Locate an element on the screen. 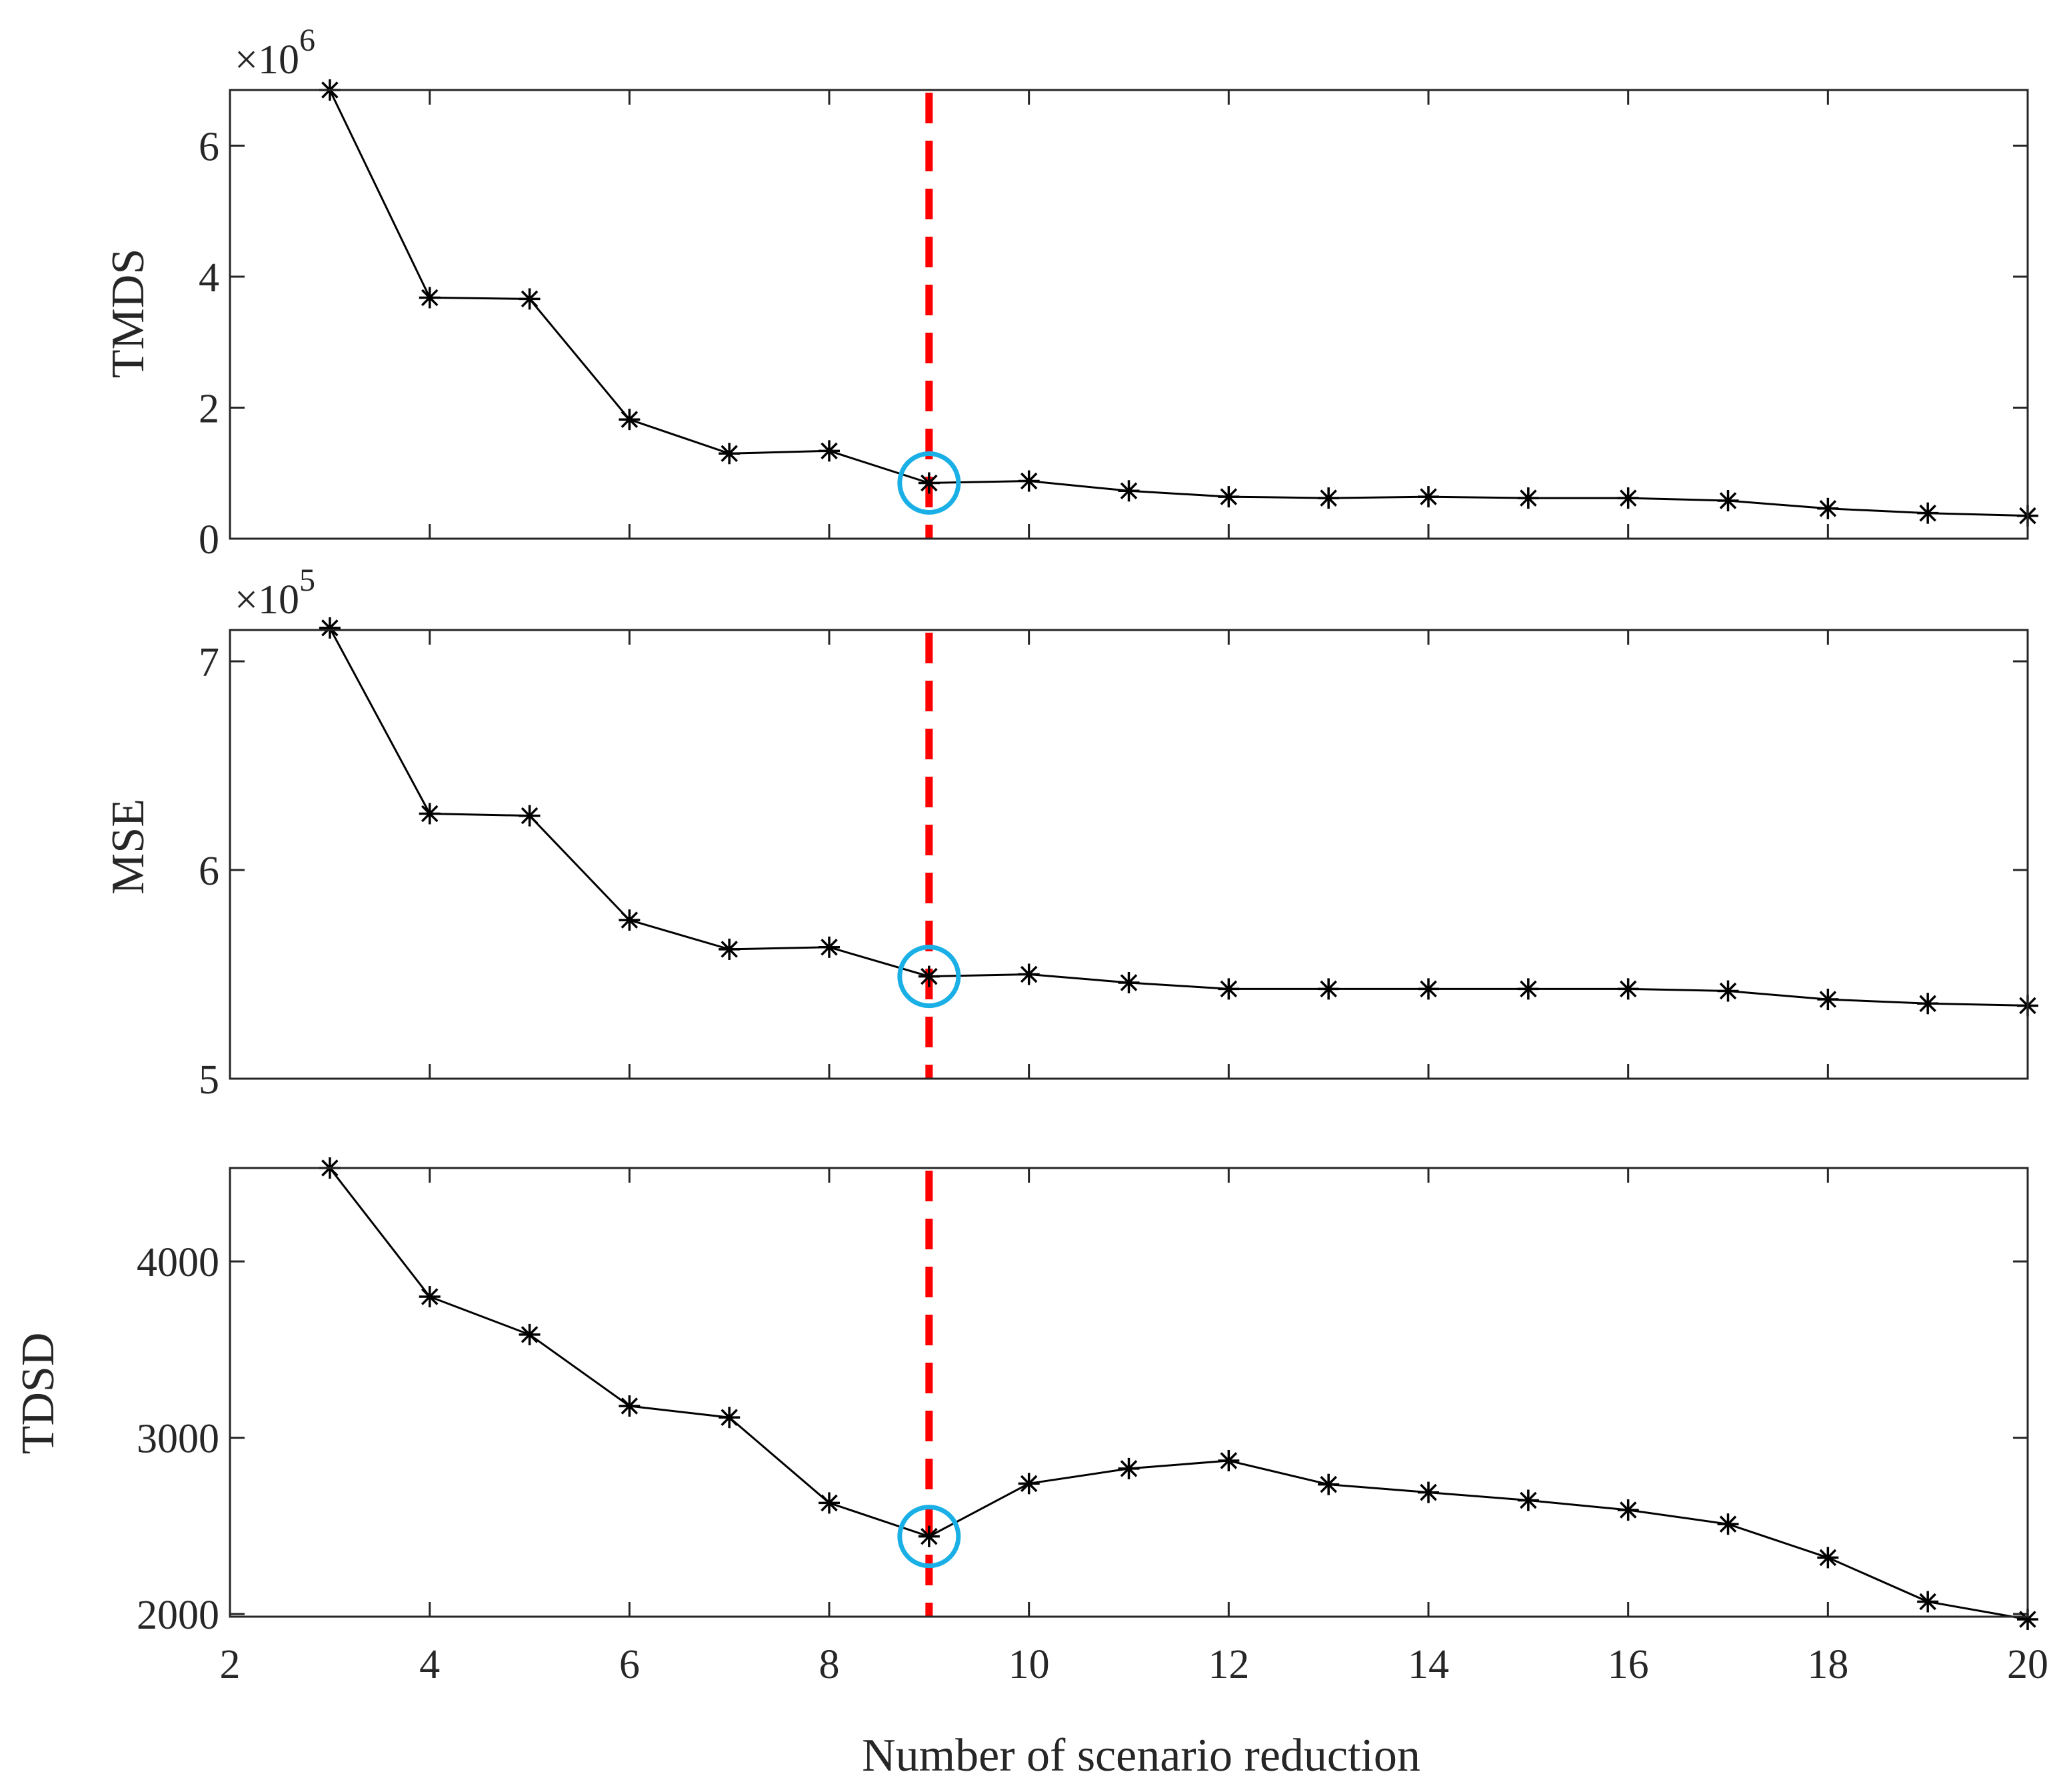 Image resolution: width=2065 pixels, height=1792 pixels. x-axis-label: Number of scenario reduction is located at coordinates (1141, 1755).